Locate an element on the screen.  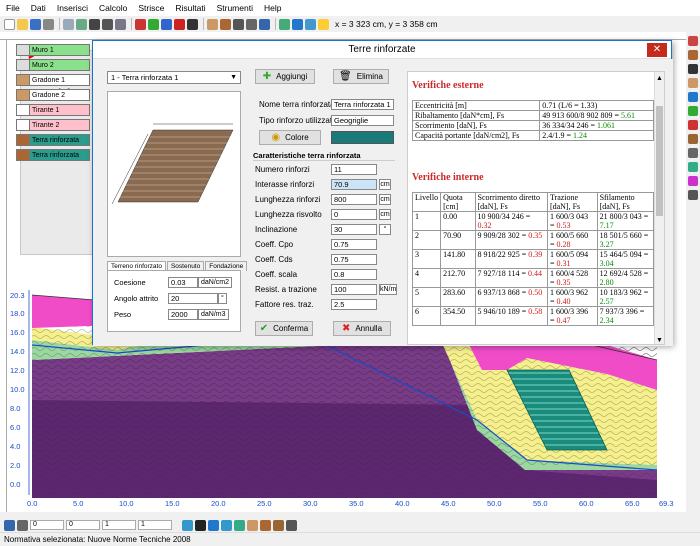
coeff-cds-field: 0.75 is located at coordinates (354, 259).